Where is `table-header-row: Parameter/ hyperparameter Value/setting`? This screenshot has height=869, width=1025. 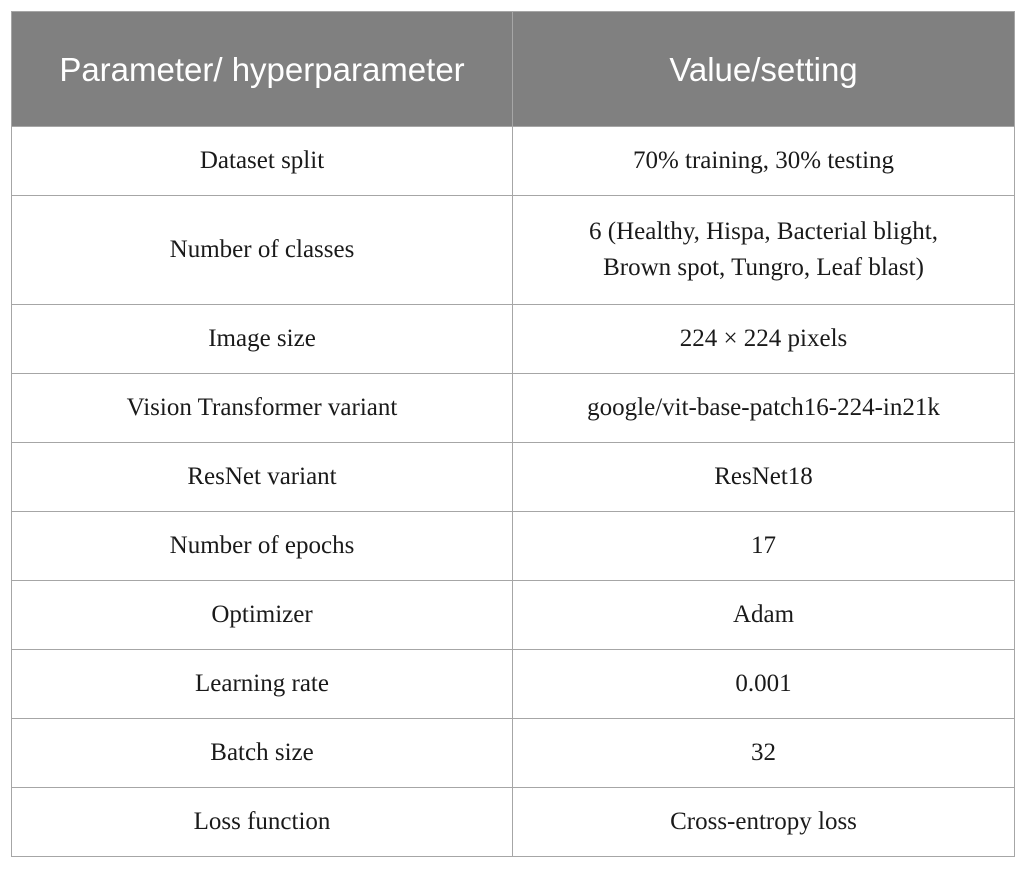
table-header-row: Parameter/ hyperparameter Value/setting is located at coordinates (513, 69).